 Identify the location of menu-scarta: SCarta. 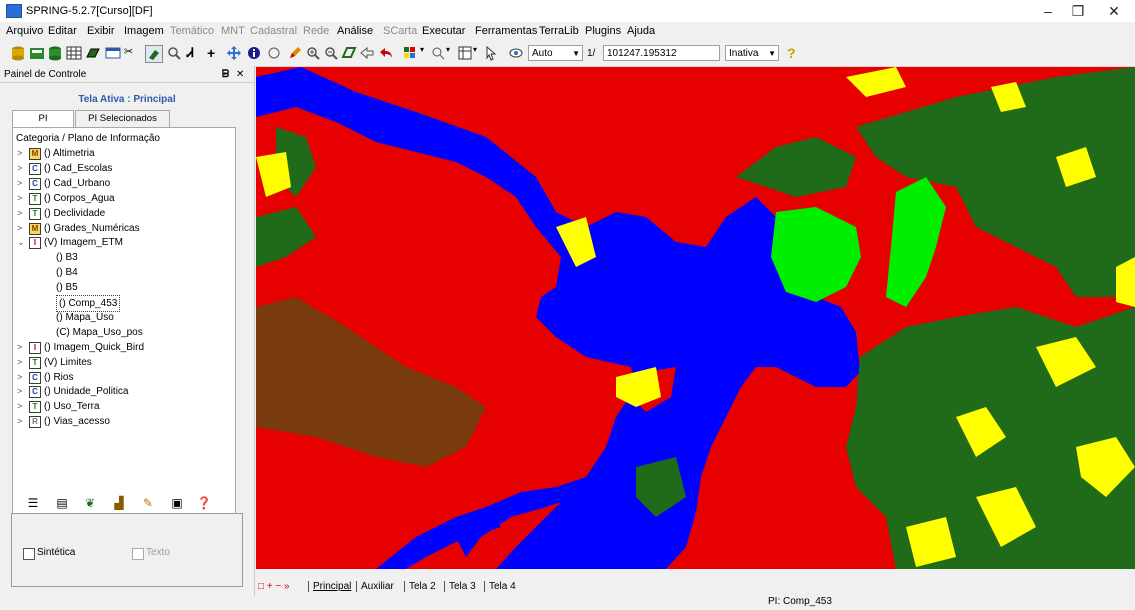
(400, 31).